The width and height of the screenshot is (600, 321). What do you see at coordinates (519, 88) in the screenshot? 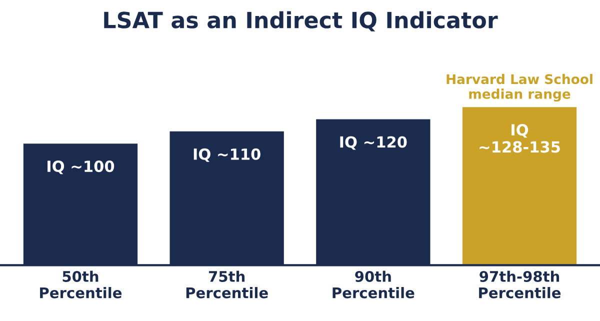
I see `annotation: Harvard Law School median range` at bounding box center [519, 88].